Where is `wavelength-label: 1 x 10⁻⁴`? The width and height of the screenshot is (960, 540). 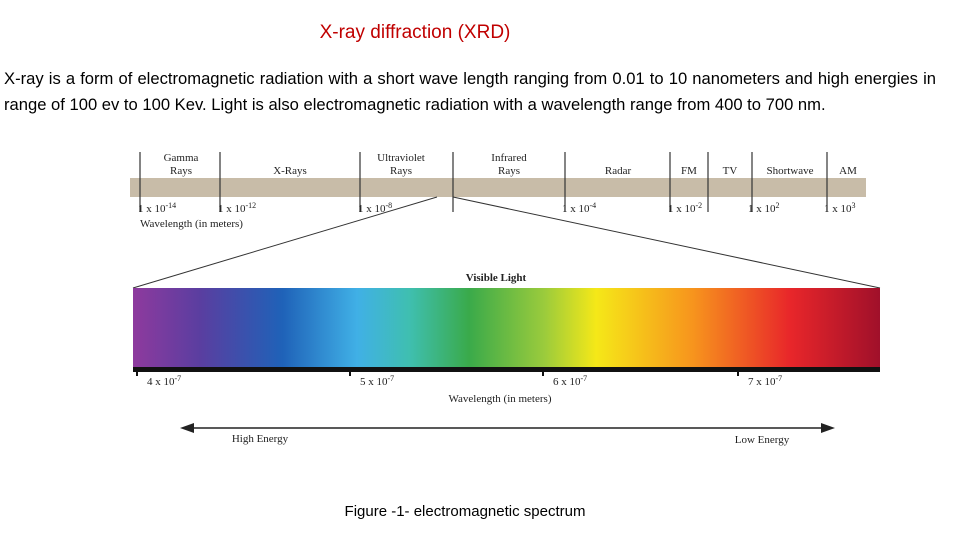 wavelength-label: 1 x 10⁻⁴ is located at coordinates (579, 208).